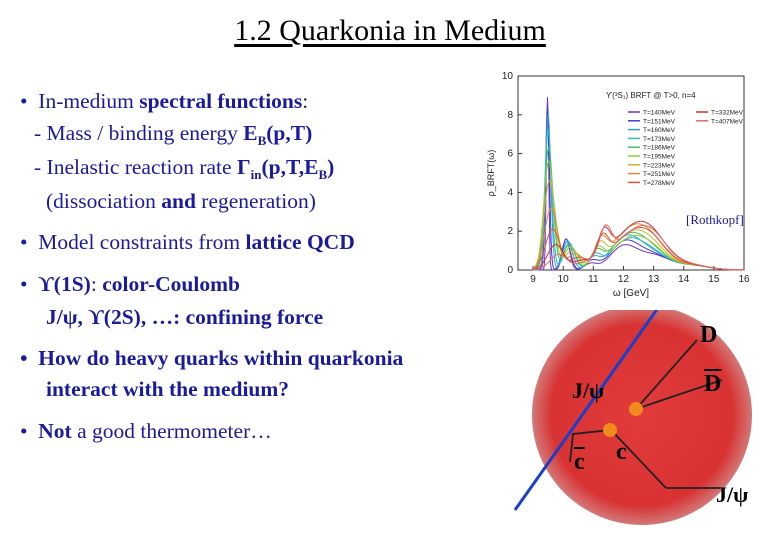 The image size is (780, 540). What do you see at coordinates (181, 201) in the screenshot?
I see `sub-bullet-dissociation: (dissociation and regeneration)` at bounding box center [181, 201].